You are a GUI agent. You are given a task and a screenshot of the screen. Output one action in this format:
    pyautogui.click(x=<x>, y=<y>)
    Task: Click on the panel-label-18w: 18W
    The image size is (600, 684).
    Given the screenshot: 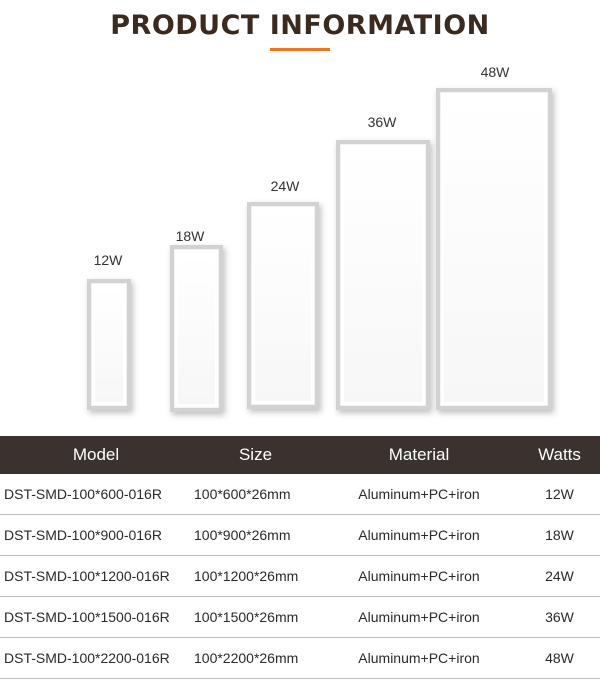 What is the action you would take?
    pyautogui.click(x=190, y=236)
    